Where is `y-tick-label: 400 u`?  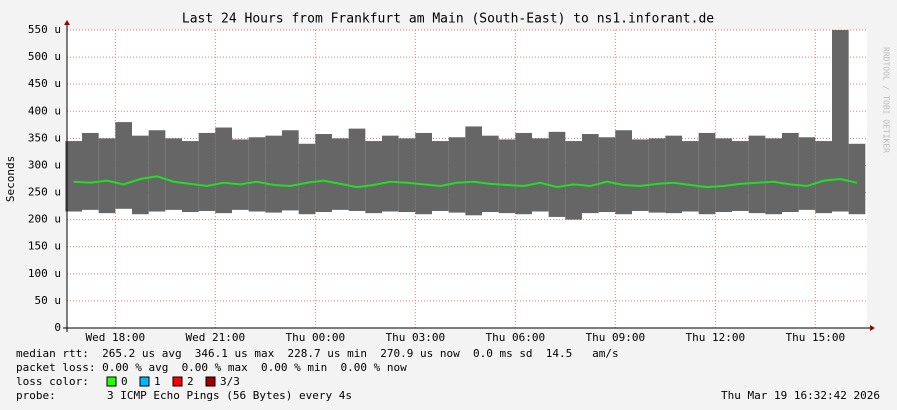 y-tick-label: 400 u is located at coordinates (44, 110).